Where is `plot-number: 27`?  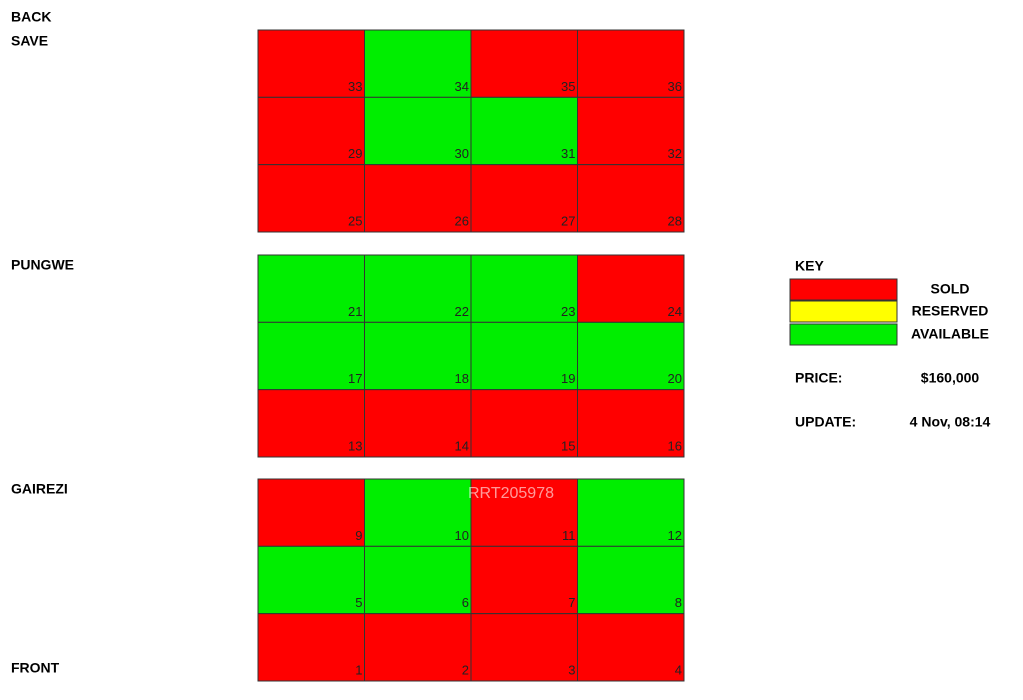 plot-number: 27 is located at coordinates (568, 220).